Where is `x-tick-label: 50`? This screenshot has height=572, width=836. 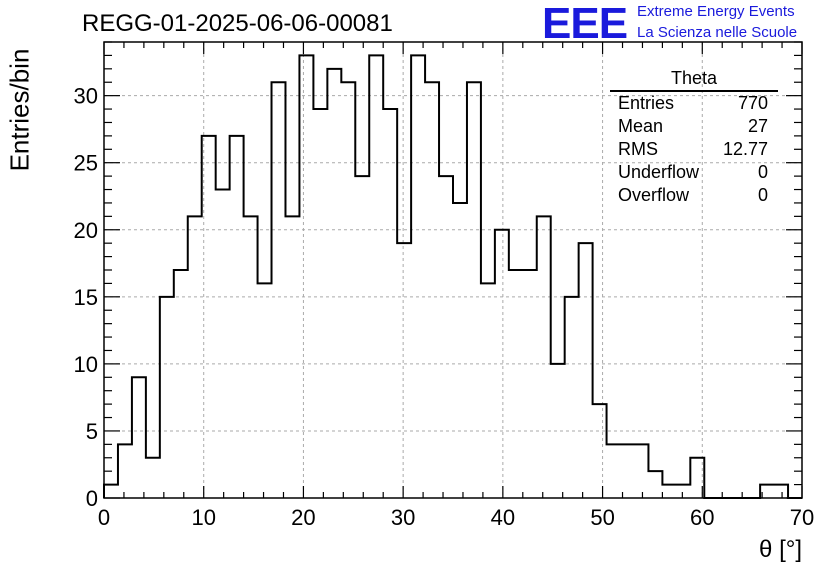
x-tick-label: 50 is located at coordinates (602, 517).